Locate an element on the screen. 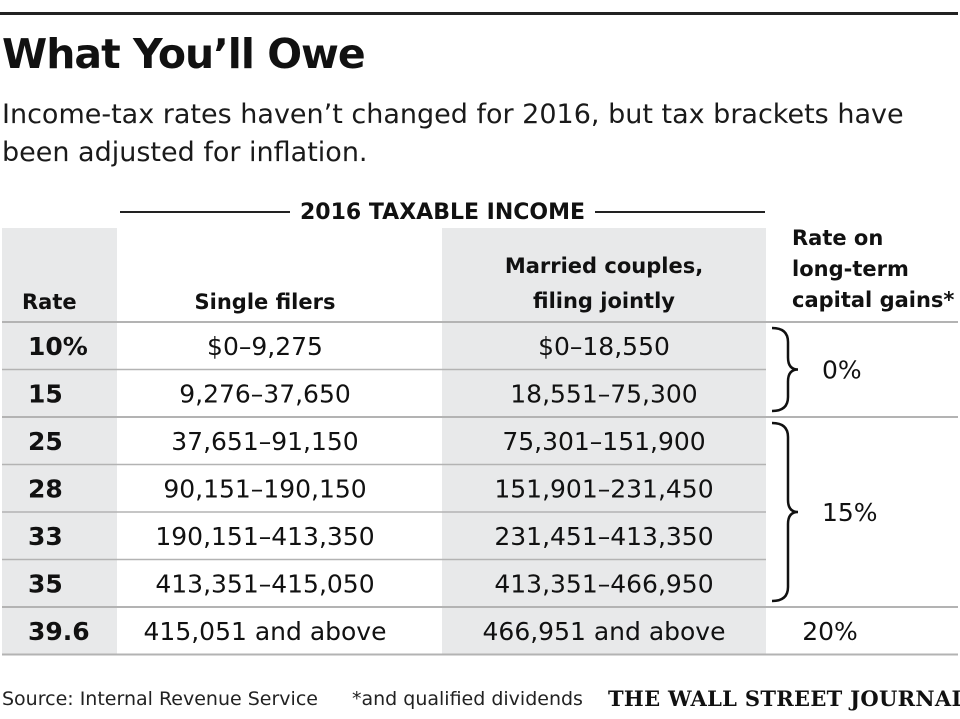 This screenshot has height=719, width=960. group-header-rule-right is located at coordinates (680, 212).